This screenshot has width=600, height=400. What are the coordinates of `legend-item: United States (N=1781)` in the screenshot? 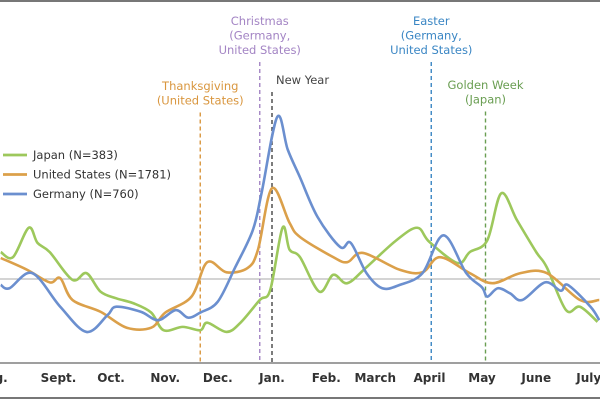 It's located at (87, 175).